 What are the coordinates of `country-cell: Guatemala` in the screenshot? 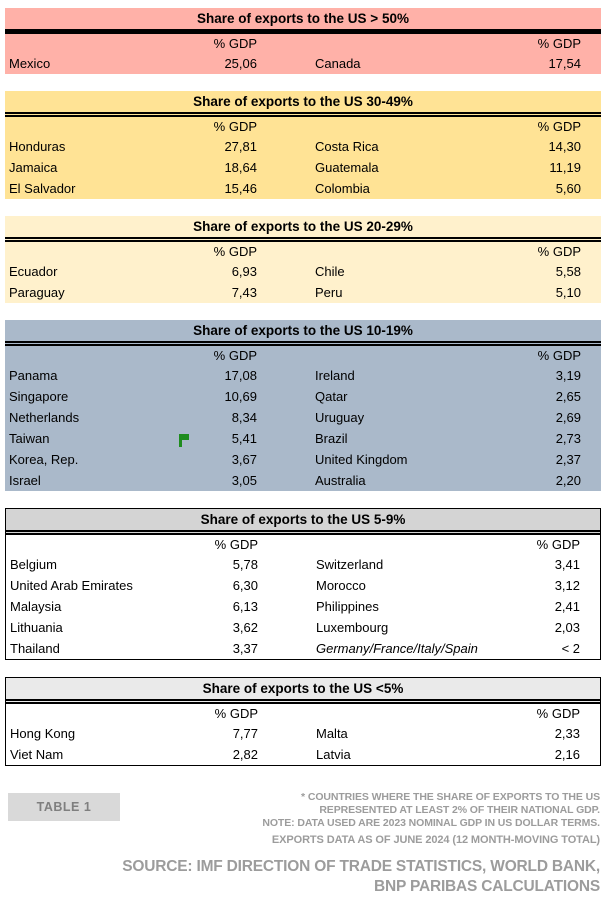 It's located at (347, 167).